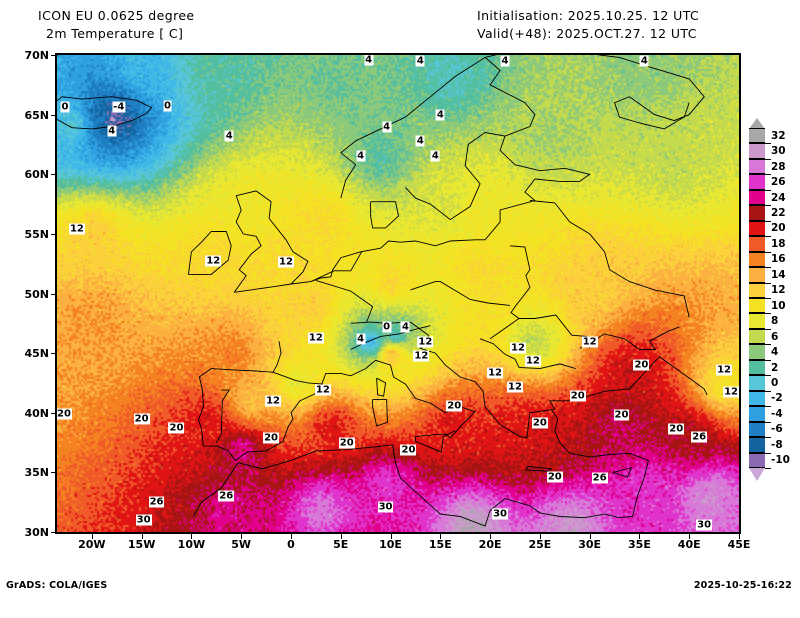 This screenshot has height=618, width=800. I want to click on lon-tick-label: 5W, so click(241, 544).